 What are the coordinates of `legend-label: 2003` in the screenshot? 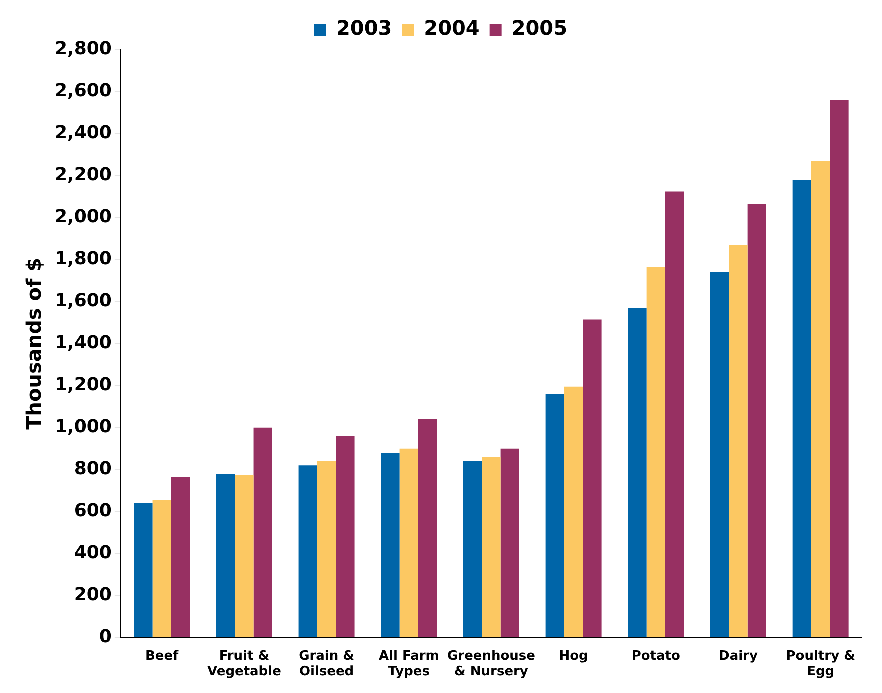 It's located at (364, 28).